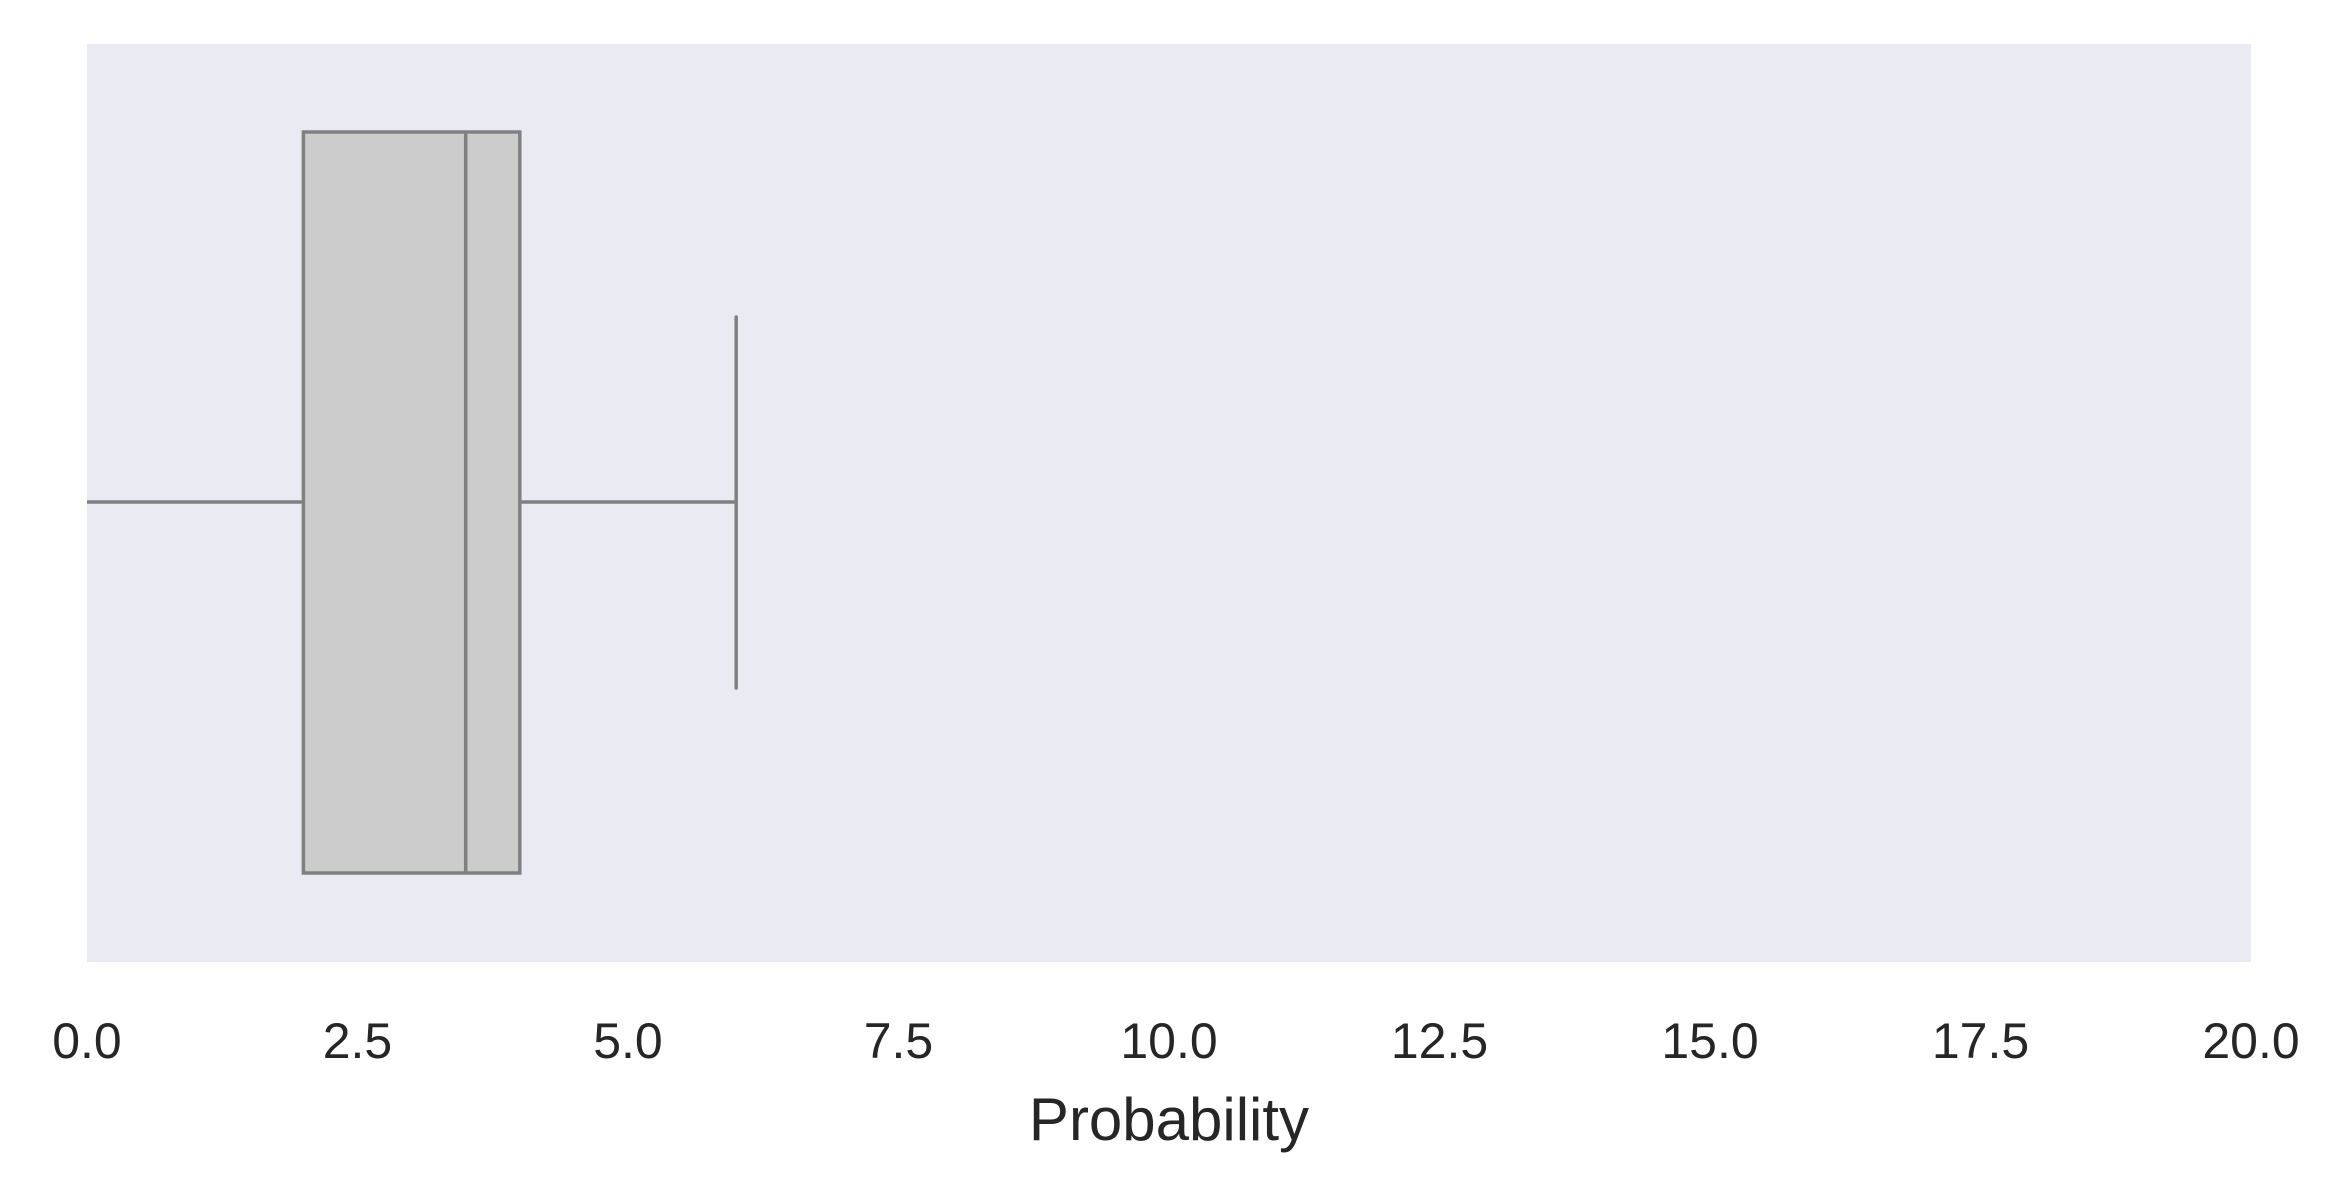  What do you see at coordinates (1169, 1119) in the screenshot?
I see `x-axis-label: Probability` at bounding box center [1169, 1119].